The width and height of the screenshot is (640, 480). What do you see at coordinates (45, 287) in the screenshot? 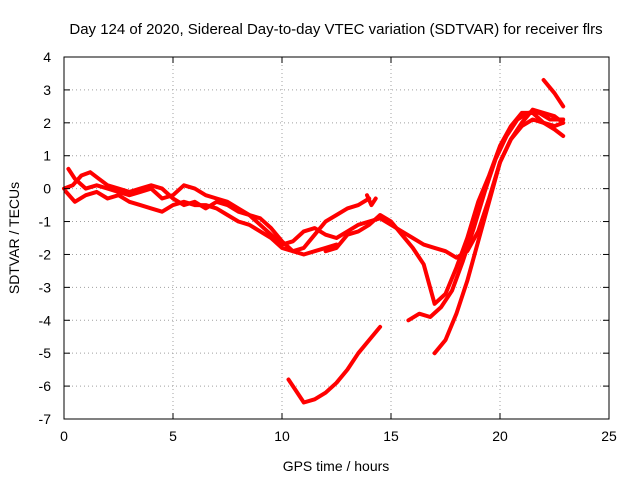
I see `y-tick-label: -3` at bounding box center [45, 287].